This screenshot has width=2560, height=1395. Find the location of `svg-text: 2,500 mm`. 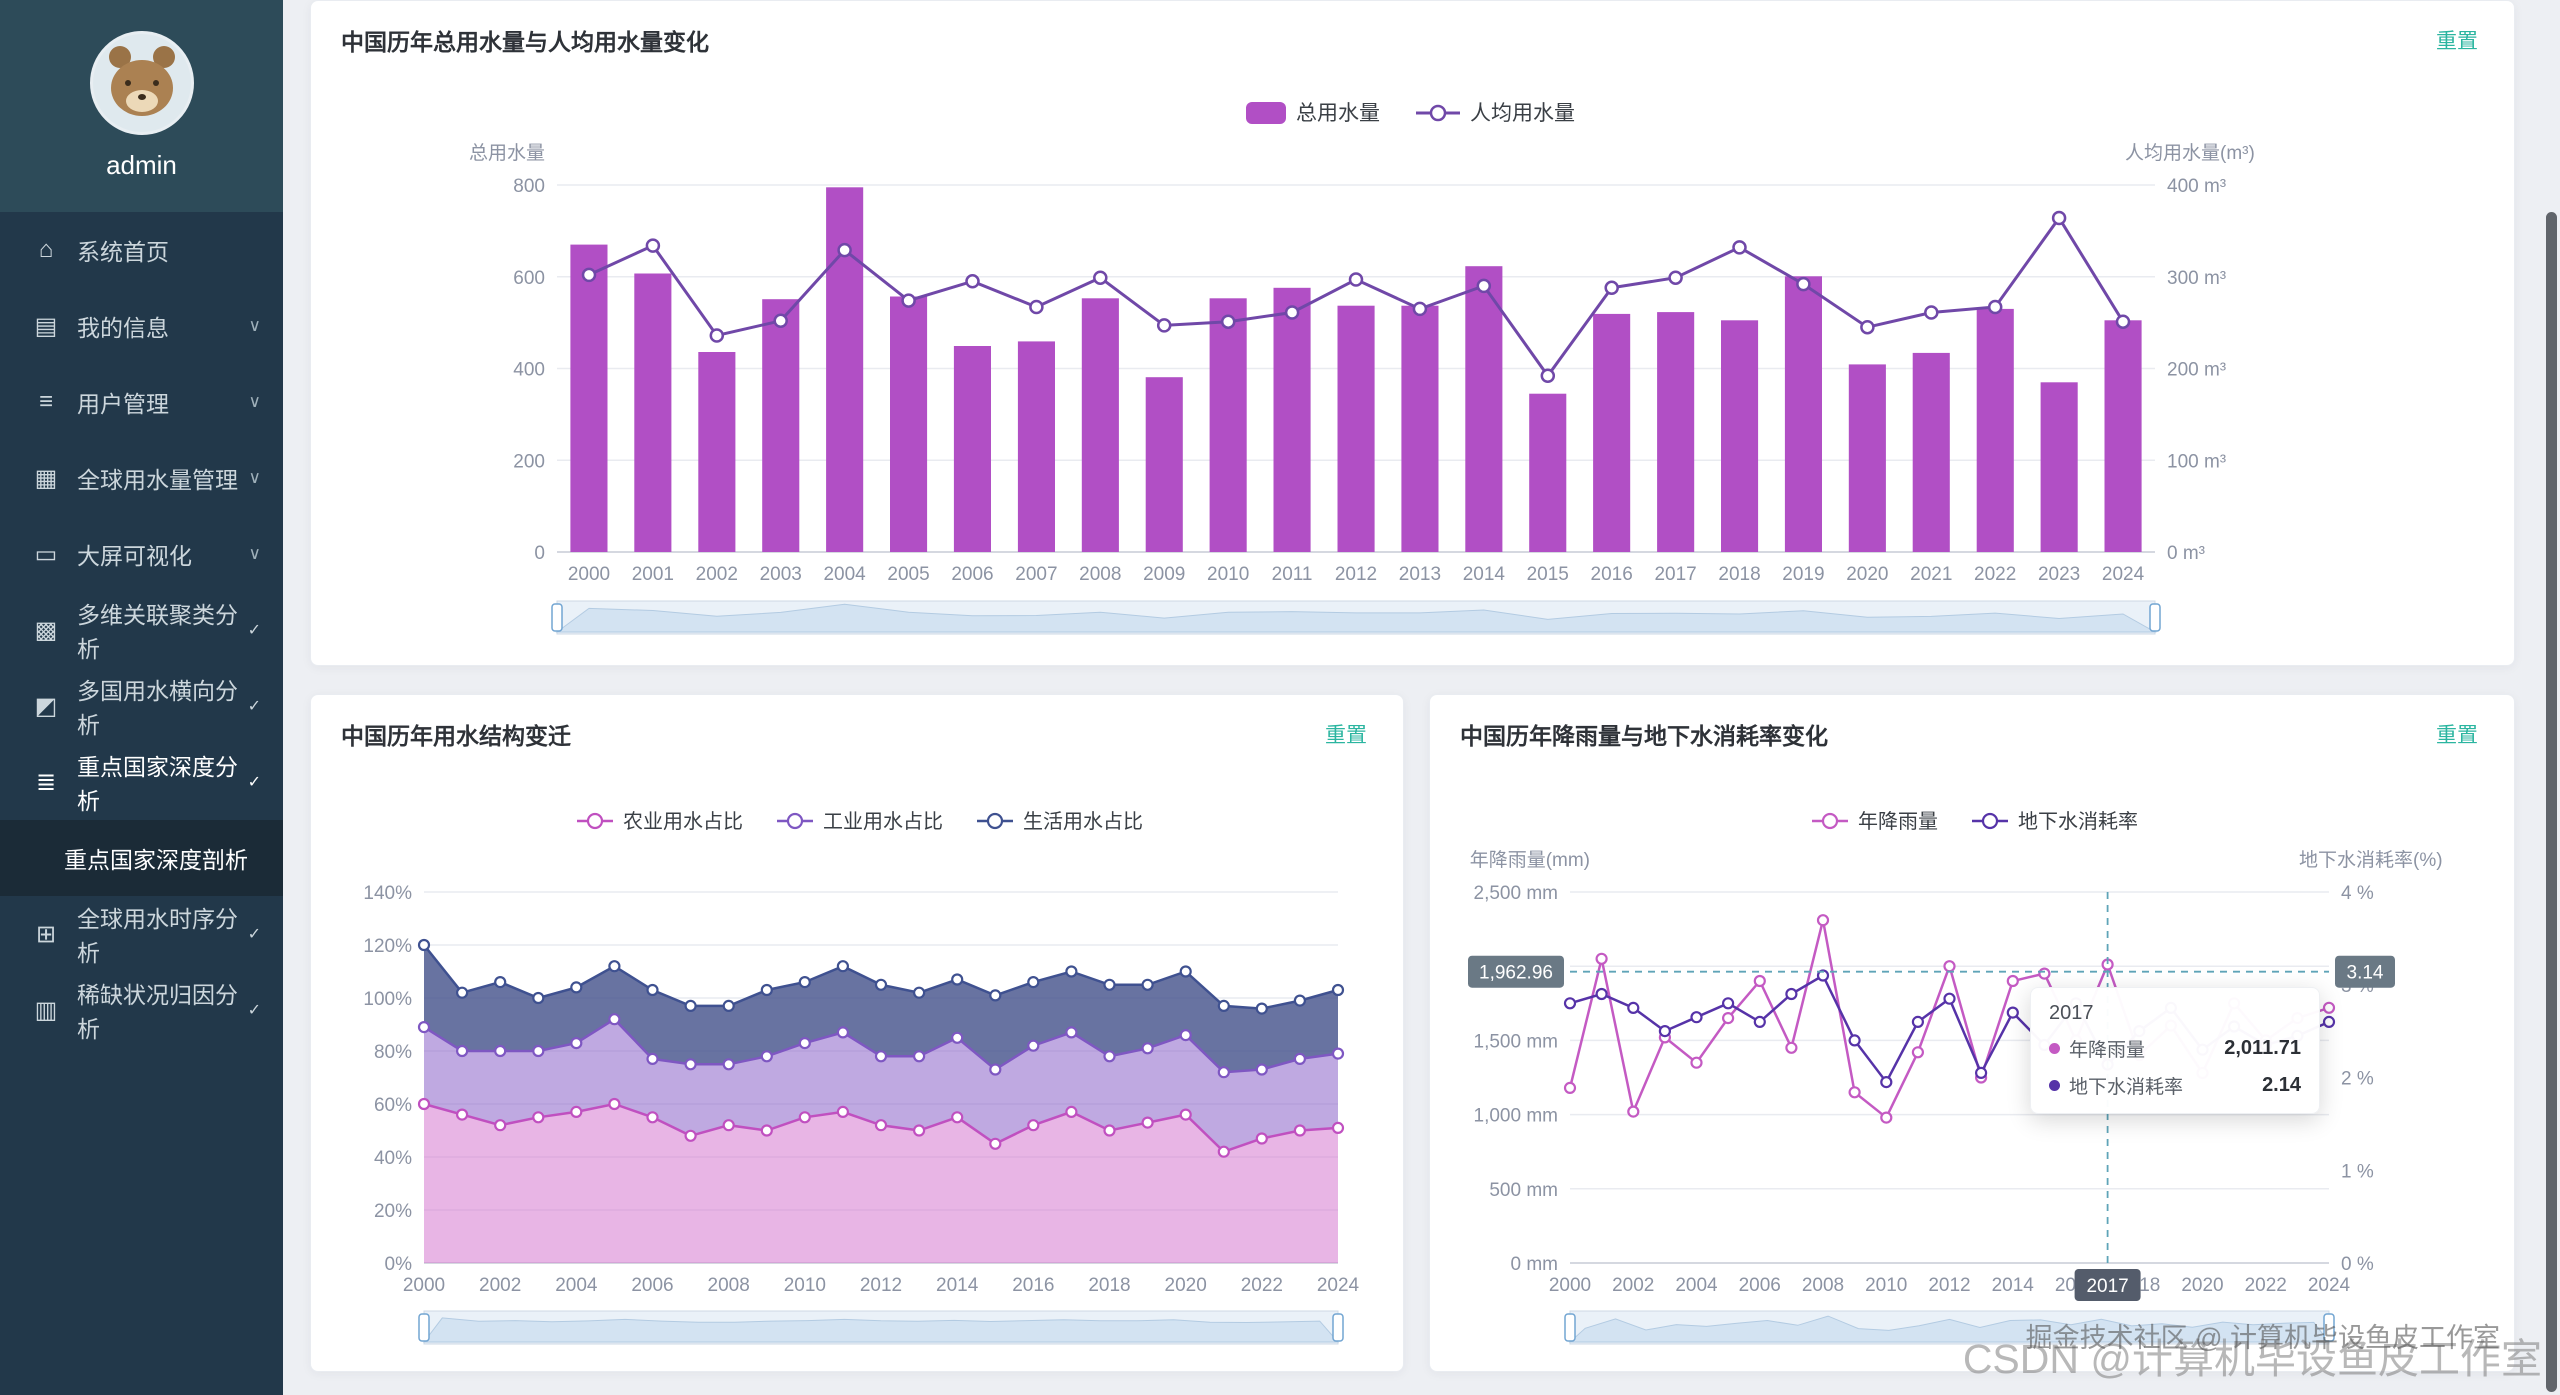

svg-text: 2,500 mm is located at coordinates (1516, 893).